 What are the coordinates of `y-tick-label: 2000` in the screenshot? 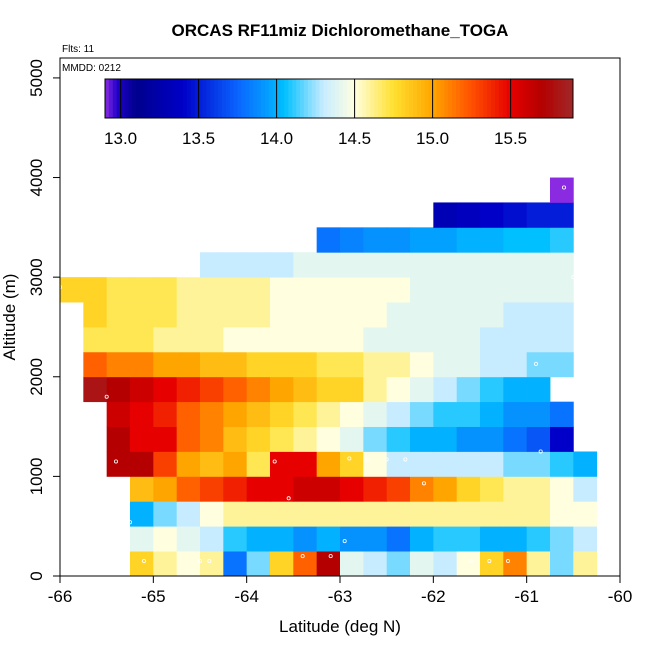 It's located at (36, 377).